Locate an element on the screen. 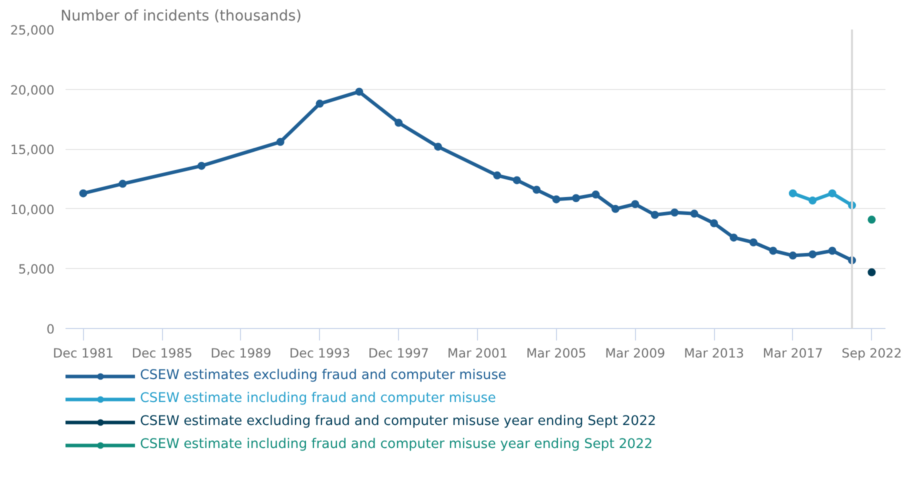  y-axis-title: Number of incidents (thousands) is located at coordinates (181, 16).